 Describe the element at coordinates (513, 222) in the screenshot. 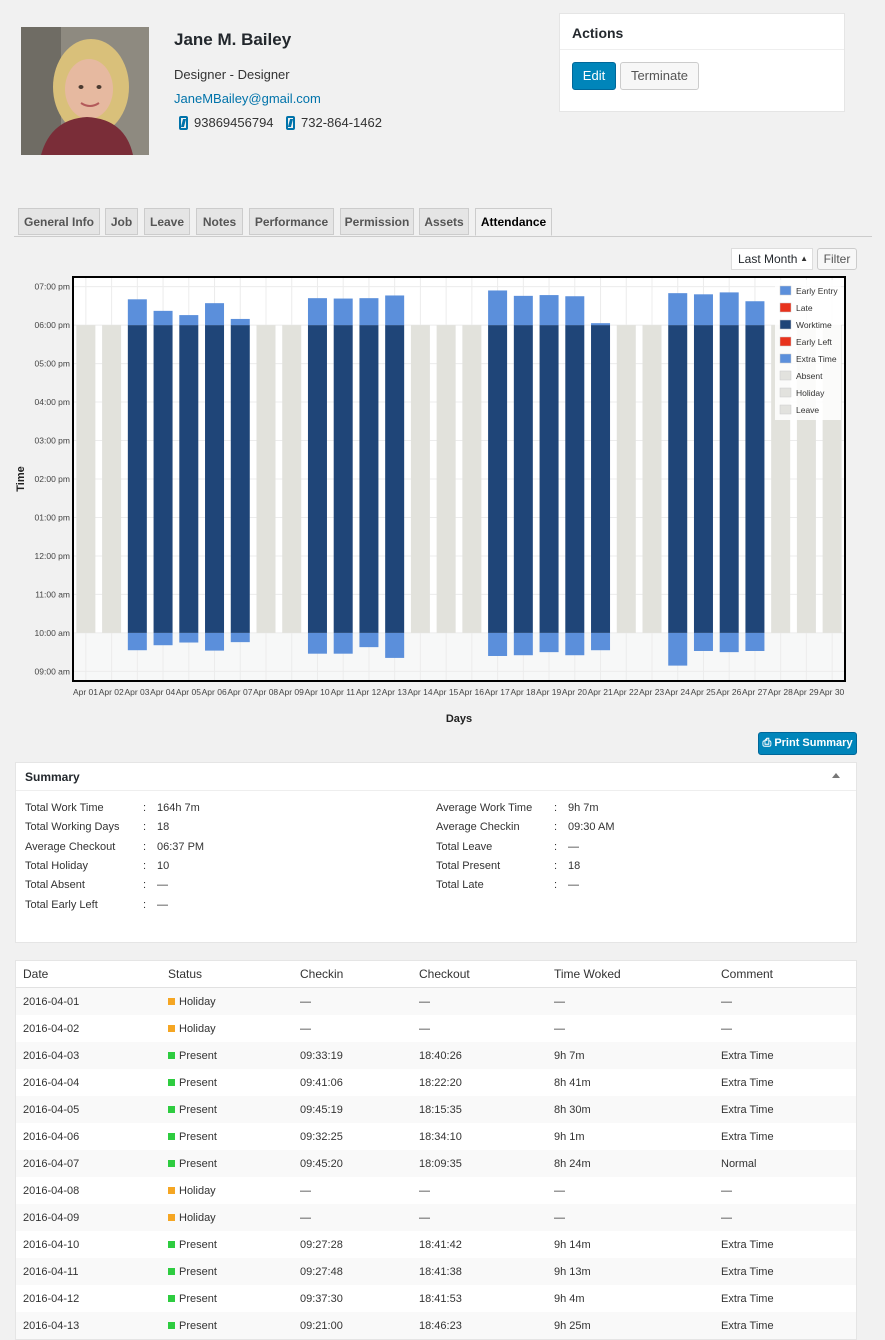

I see `tab-attendance: Attendance` at that location.